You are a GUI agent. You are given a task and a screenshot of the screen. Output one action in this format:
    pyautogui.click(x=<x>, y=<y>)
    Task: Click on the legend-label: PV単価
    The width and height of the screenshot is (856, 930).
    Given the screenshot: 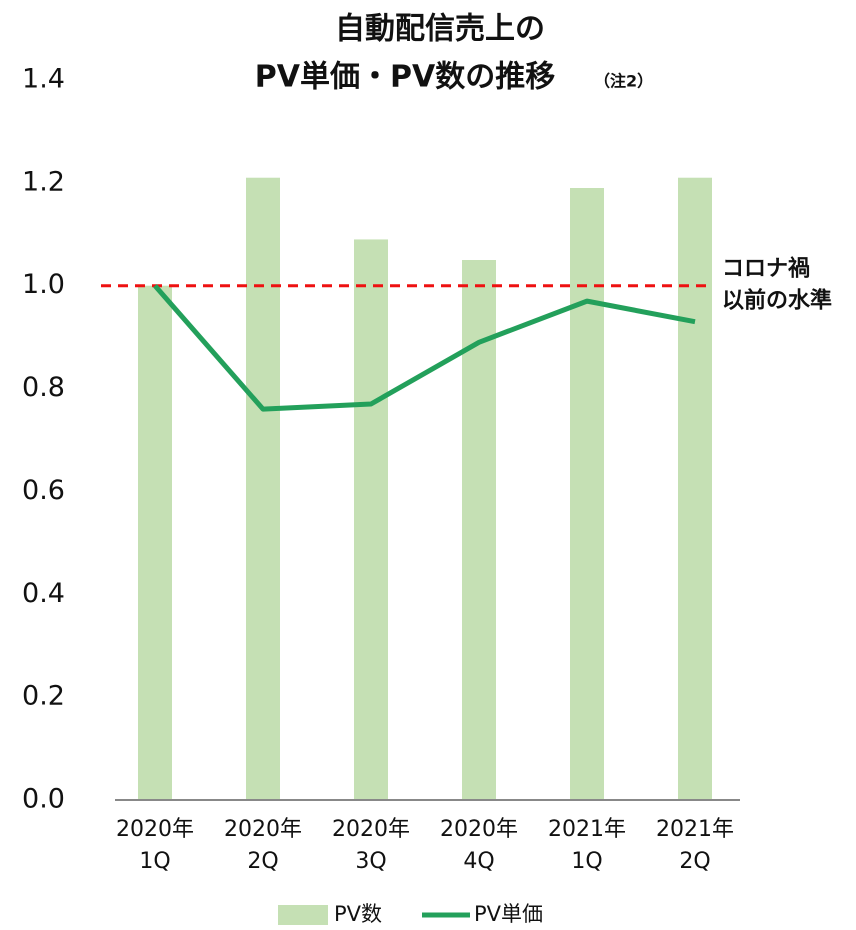 What is the action you would take?
    pyautogui.click(x=508, y=914)
    